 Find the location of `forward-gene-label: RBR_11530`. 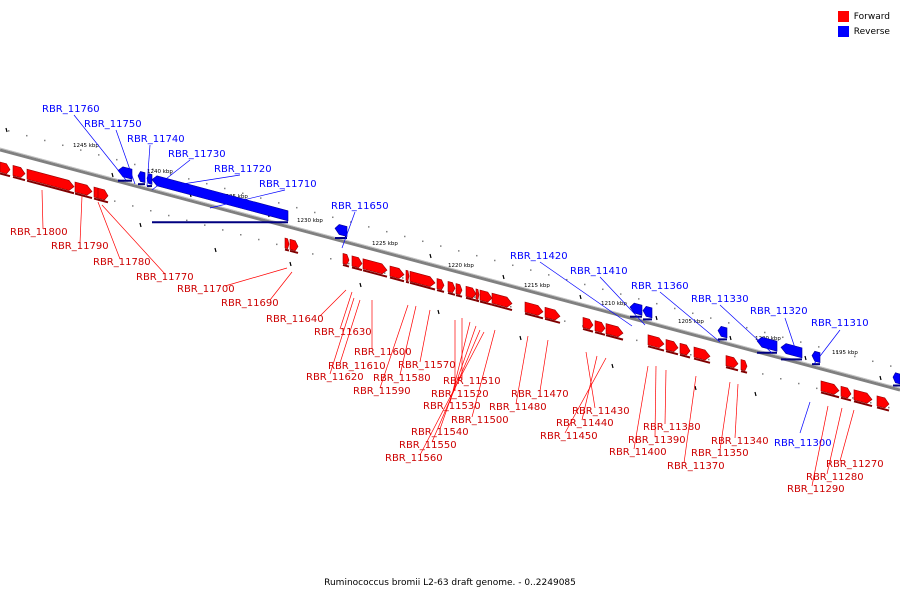

forward-gene-label: RBR_11530 is located at coordinates (452, 406).